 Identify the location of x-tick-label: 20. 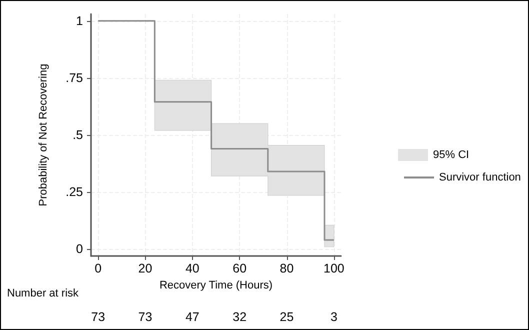
(145, 269).